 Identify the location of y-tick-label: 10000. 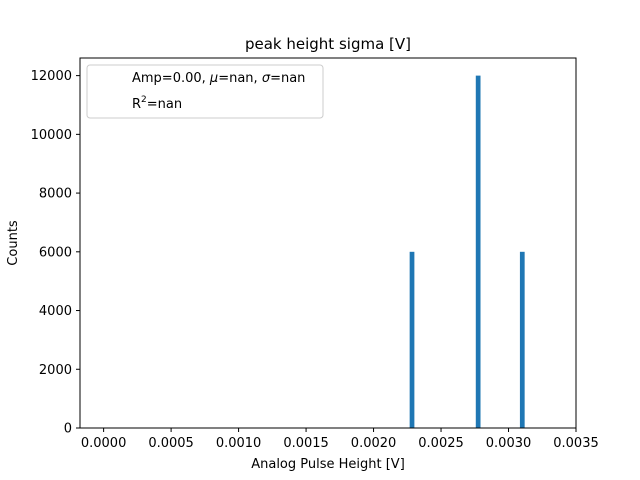
(51, 135).